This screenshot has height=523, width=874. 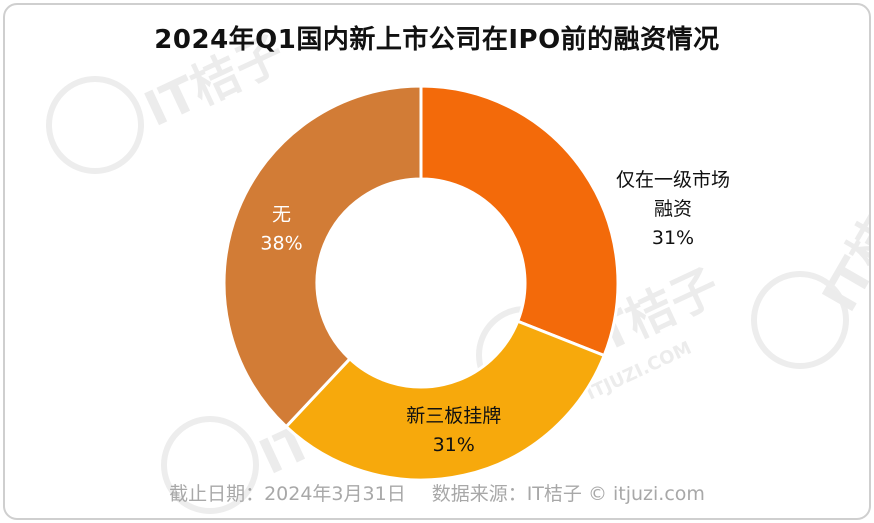 What do you see at coordinates (445, 400) in the screenshot?
I see `slice-neeq-listed` at bounding box center [445, 400].